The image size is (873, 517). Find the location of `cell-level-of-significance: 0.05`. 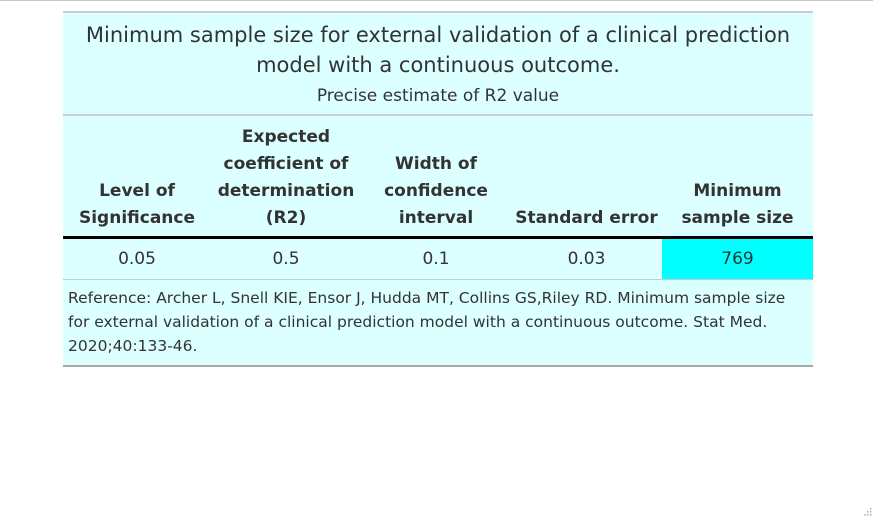

cell-level-of-significance: 0.05 is located at coordinates (137, 259).